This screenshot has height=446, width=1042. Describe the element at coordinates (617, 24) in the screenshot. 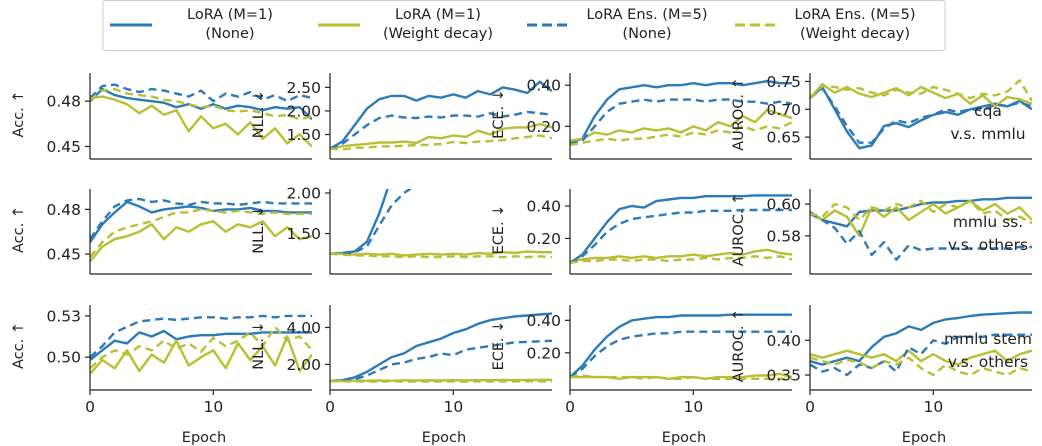

I see `legend-entry-3: LoRA Ens. (M=5) (None)` at that location.